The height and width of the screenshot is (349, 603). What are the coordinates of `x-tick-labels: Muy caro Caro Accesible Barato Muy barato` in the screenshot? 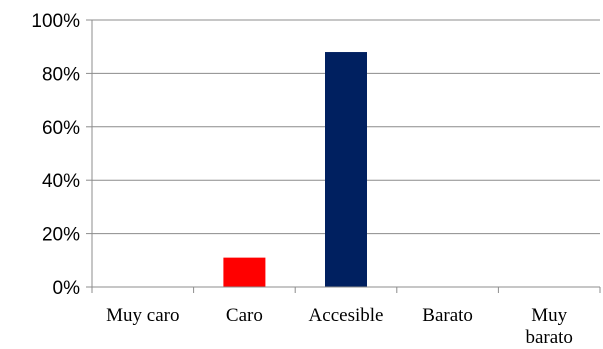 It's located at (339, 326).